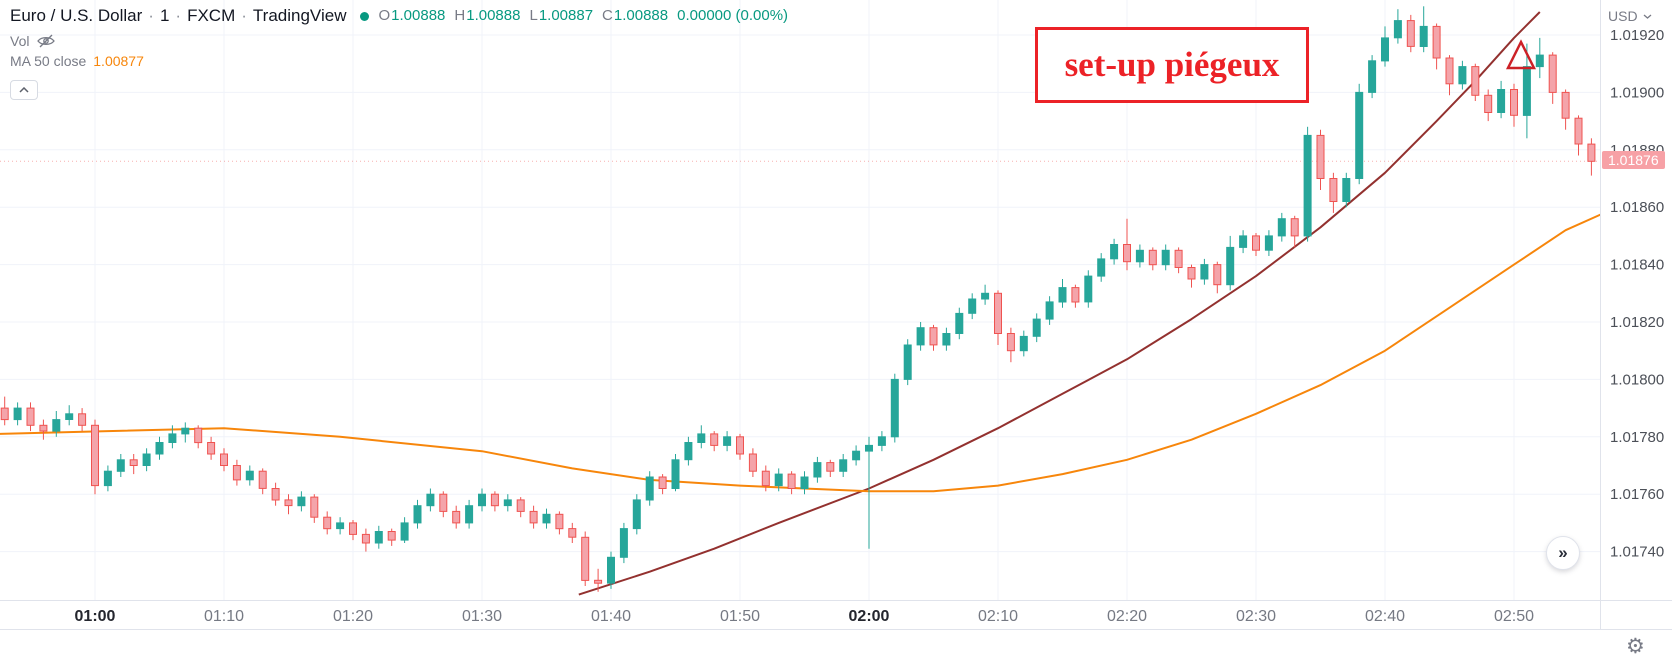 This screenshot has height=672, width=1672. What do you see at coordinates (998, 616) in the screenshot?
I see `time-tick-label: 02:10` at bounding box center [998, 616].